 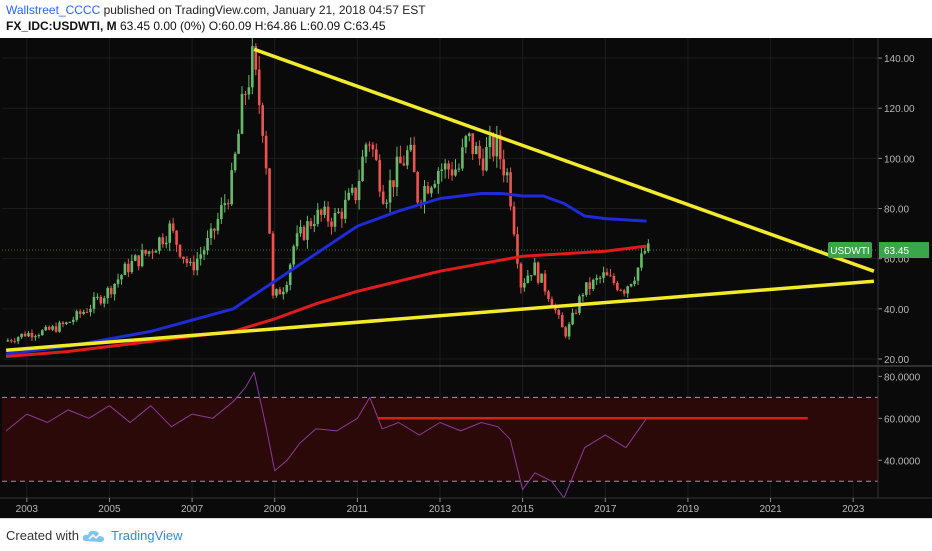 What do you see at coordinates (896, 360) in the screenshot?
I see `y-tick-label: 20.00` at bounding box center [896, 360].